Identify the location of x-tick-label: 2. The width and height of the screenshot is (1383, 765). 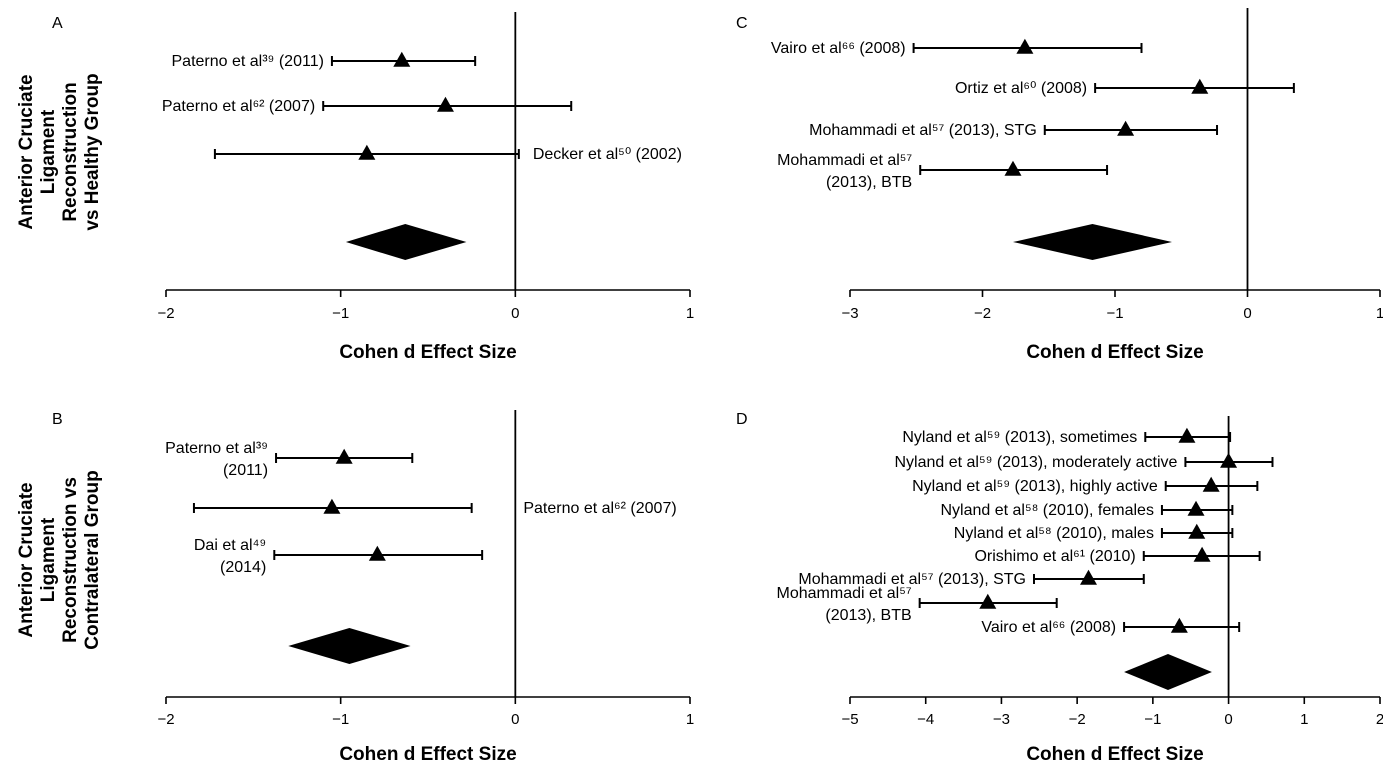
(1379, 719).